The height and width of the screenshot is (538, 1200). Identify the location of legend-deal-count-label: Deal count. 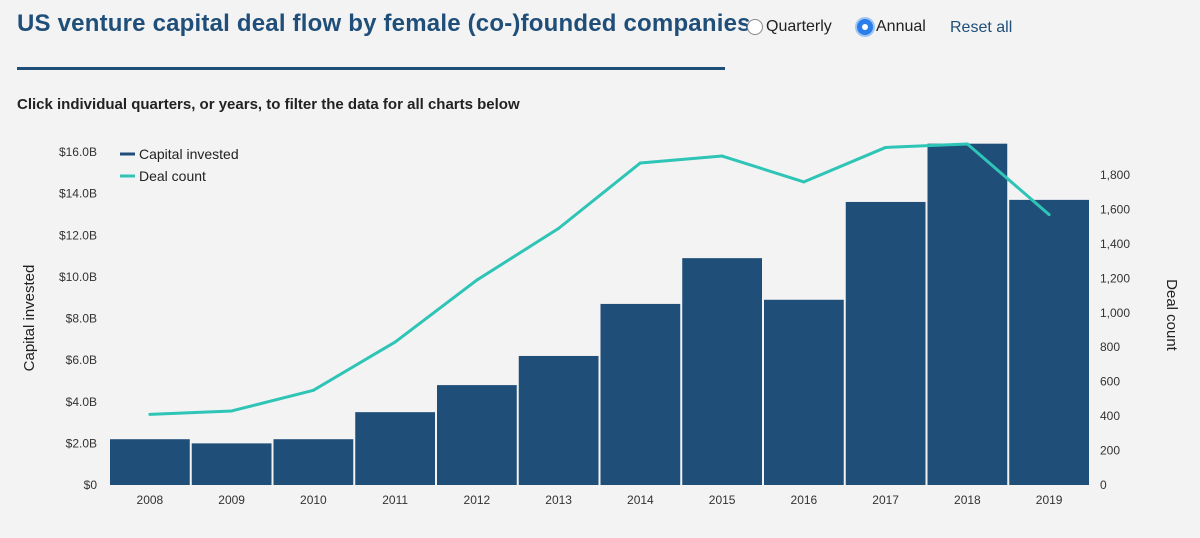
(172, 176).